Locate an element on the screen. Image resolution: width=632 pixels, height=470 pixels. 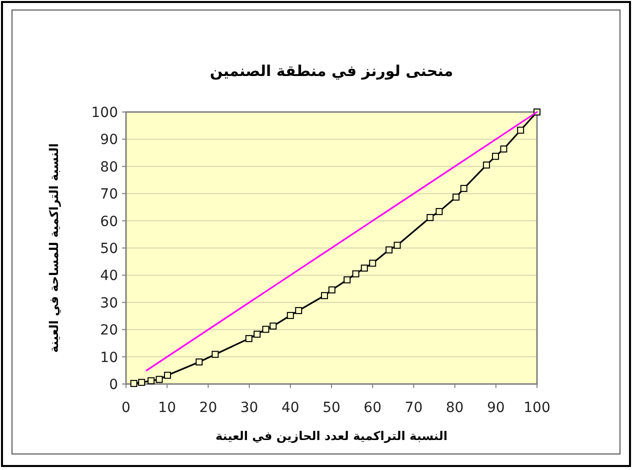
y-tick-label: 0 is located at coordinates (113, 385).